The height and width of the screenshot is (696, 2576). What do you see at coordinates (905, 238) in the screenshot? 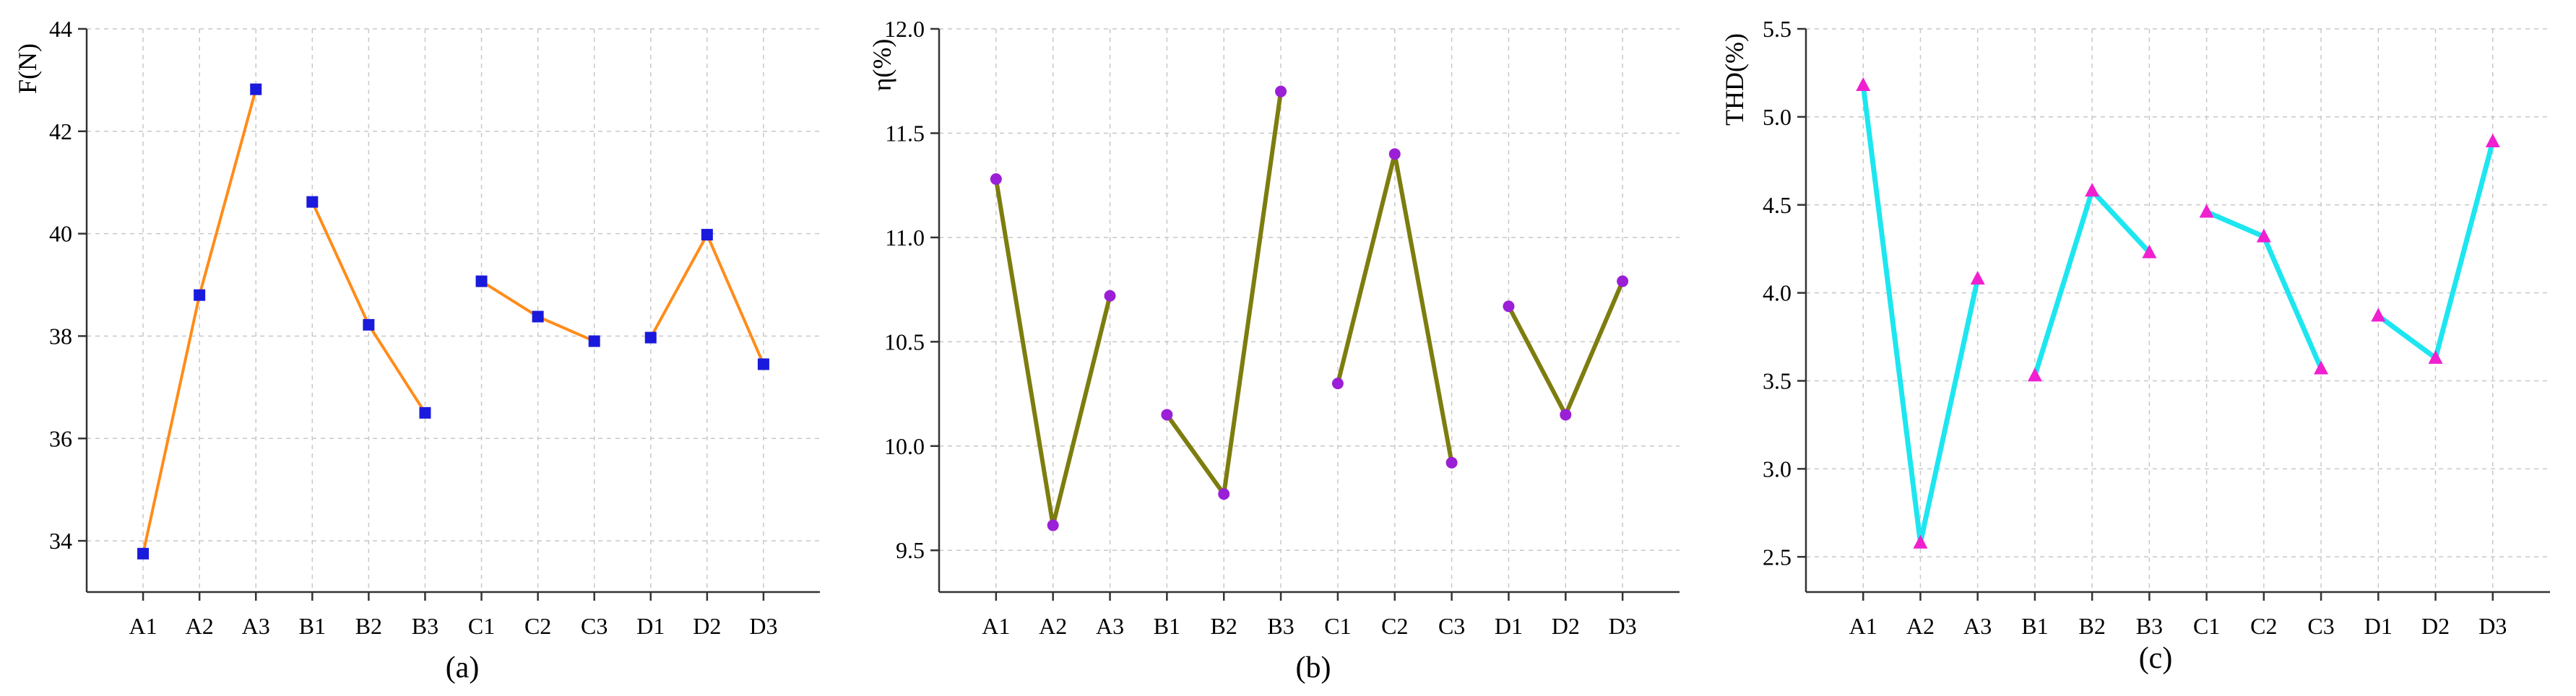
I see `panel-b-ytick-label-3: 11.0` at bounding box center [905, 238].